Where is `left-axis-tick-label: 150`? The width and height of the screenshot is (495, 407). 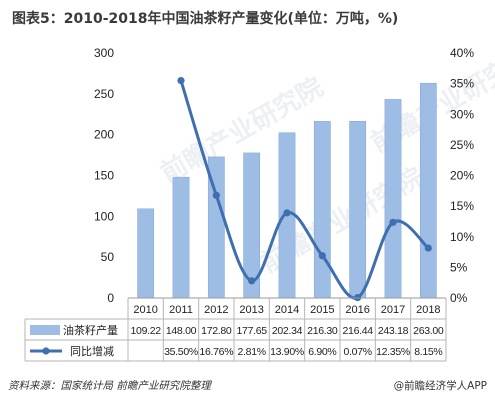 left-axis-tick-label: 150 is located at coordinates (104, 176).